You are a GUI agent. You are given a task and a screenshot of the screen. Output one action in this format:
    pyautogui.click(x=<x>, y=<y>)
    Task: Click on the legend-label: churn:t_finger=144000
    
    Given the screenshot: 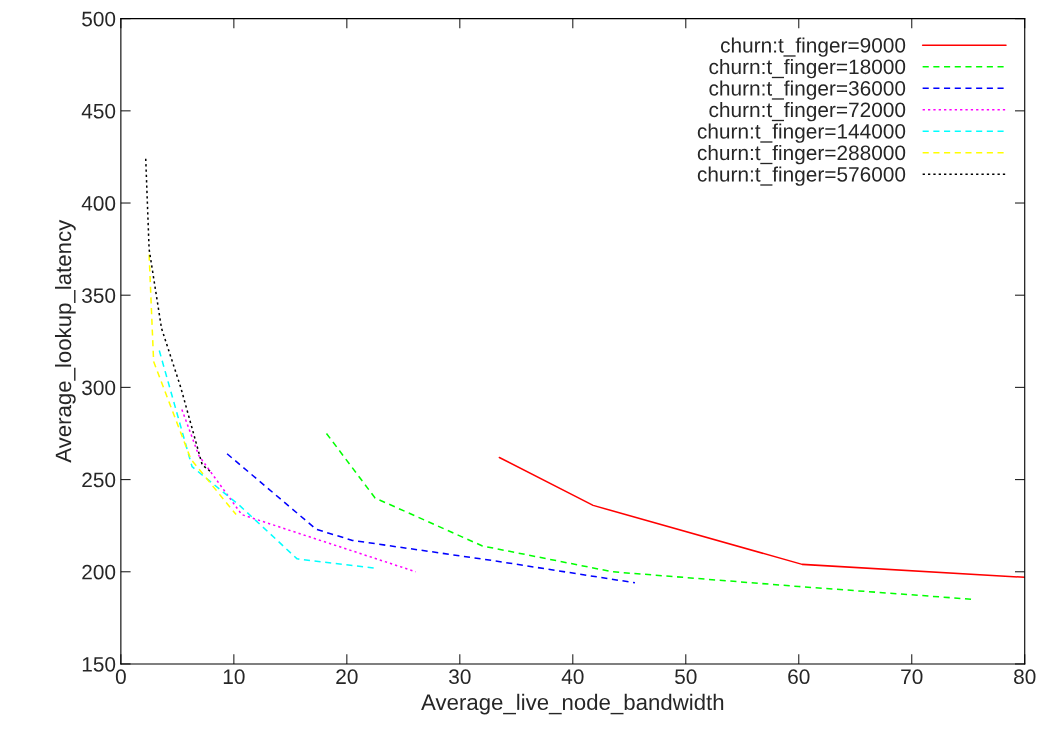 What is the action you would take?
    pyautogui.click(x=801, y=133)
    